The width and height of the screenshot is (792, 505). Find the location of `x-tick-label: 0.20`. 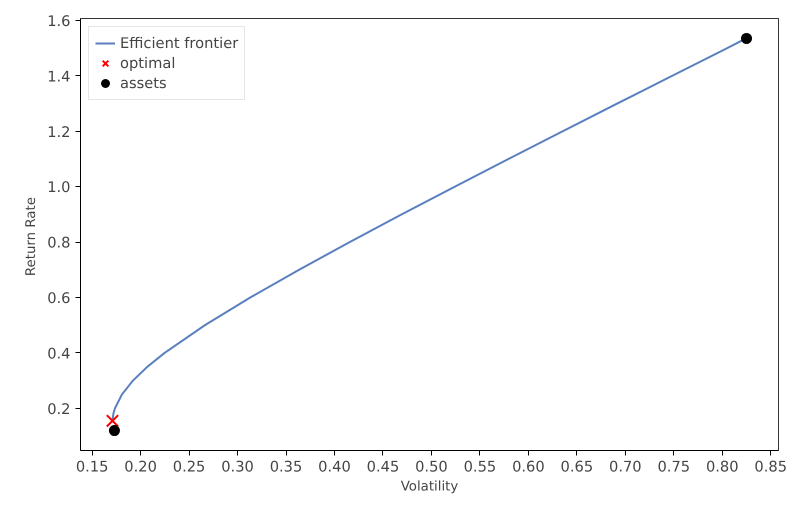

x-tick-label: 0.20 is located at coordinates (140, 467).